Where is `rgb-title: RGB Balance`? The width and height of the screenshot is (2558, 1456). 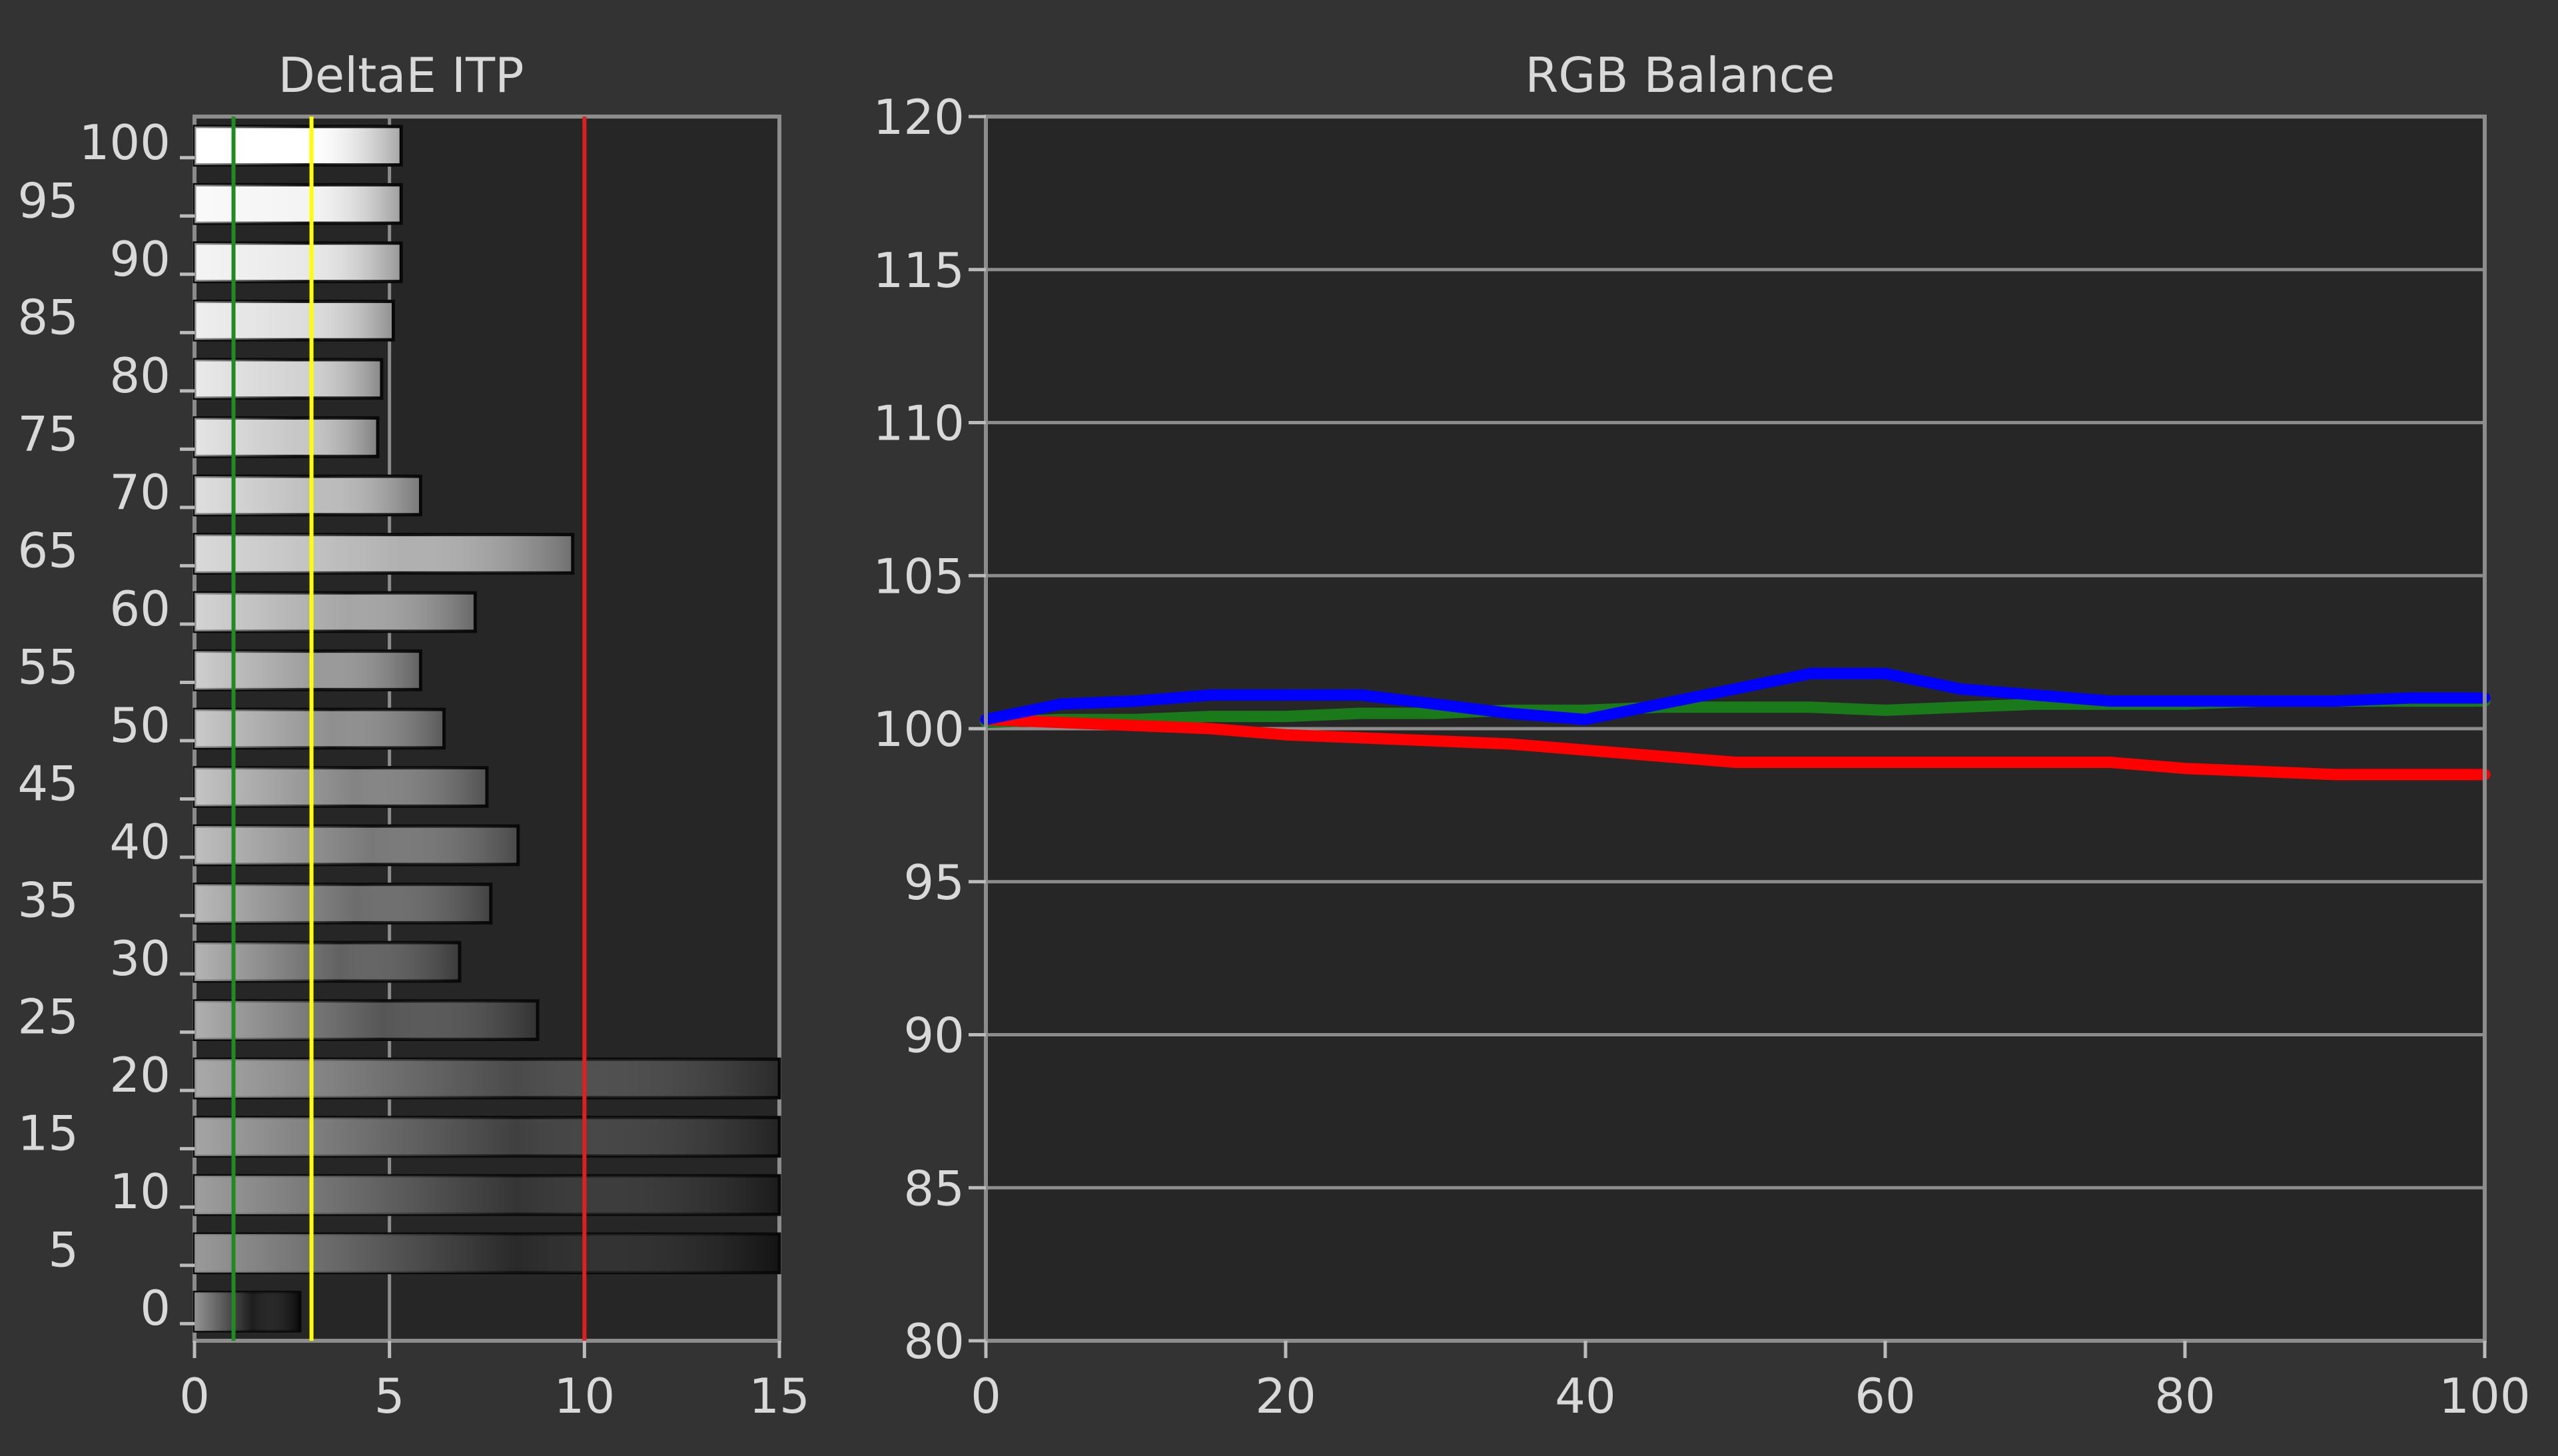 rgb-title: RGB Balance is located at coordinates (1680, 75).